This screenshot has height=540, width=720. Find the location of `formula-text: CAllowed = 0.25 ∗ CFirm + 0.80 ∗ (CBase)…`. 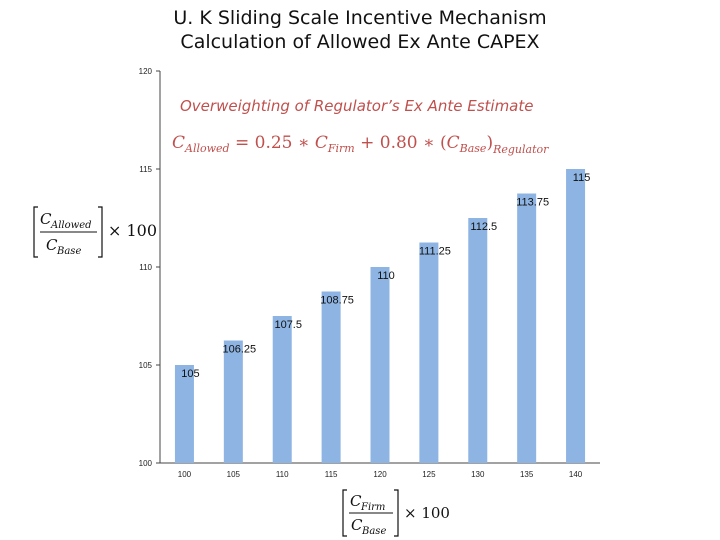

formula-text: CAllowed = 0.25 ∗ CFirm + 0.80 ∗ (CBase)… is located at coordinates (360, 144).